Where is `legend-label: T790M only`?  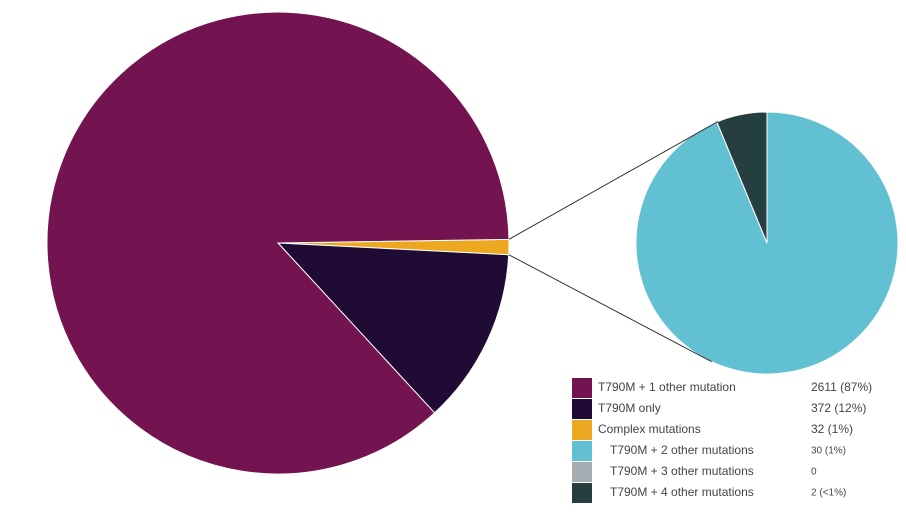
legend-label: T790M only is located at coordinates (629, 408).